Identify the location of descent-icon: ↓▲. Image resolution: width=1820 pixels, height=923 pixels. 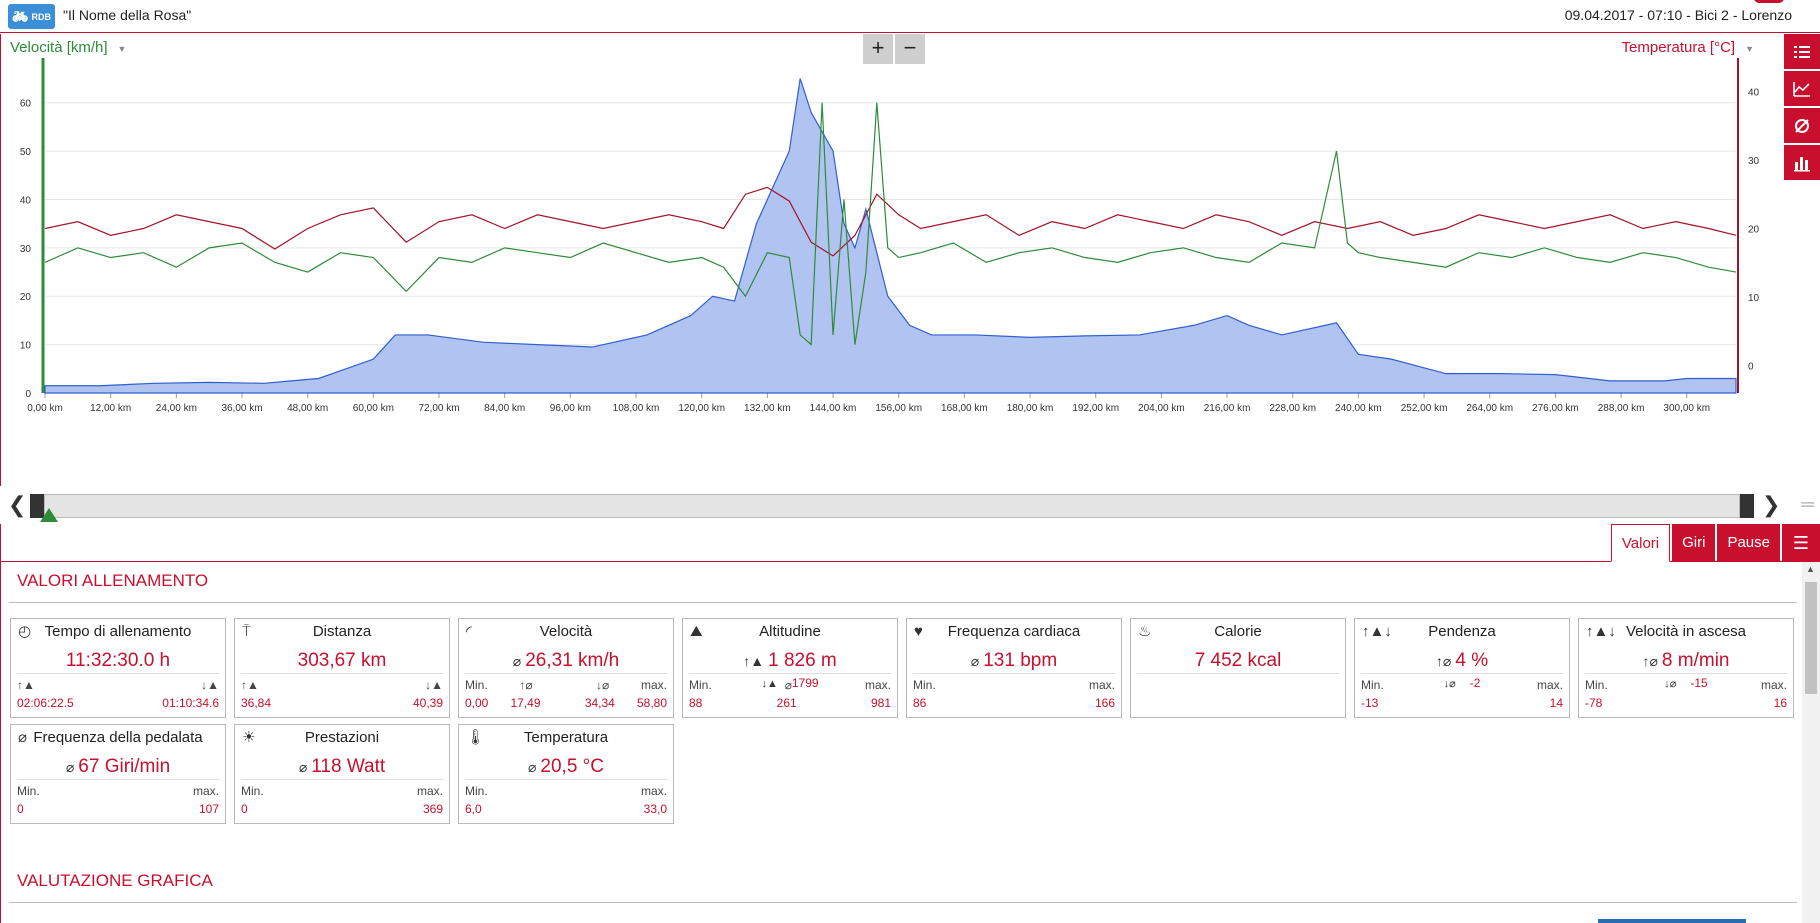
(769, 684).